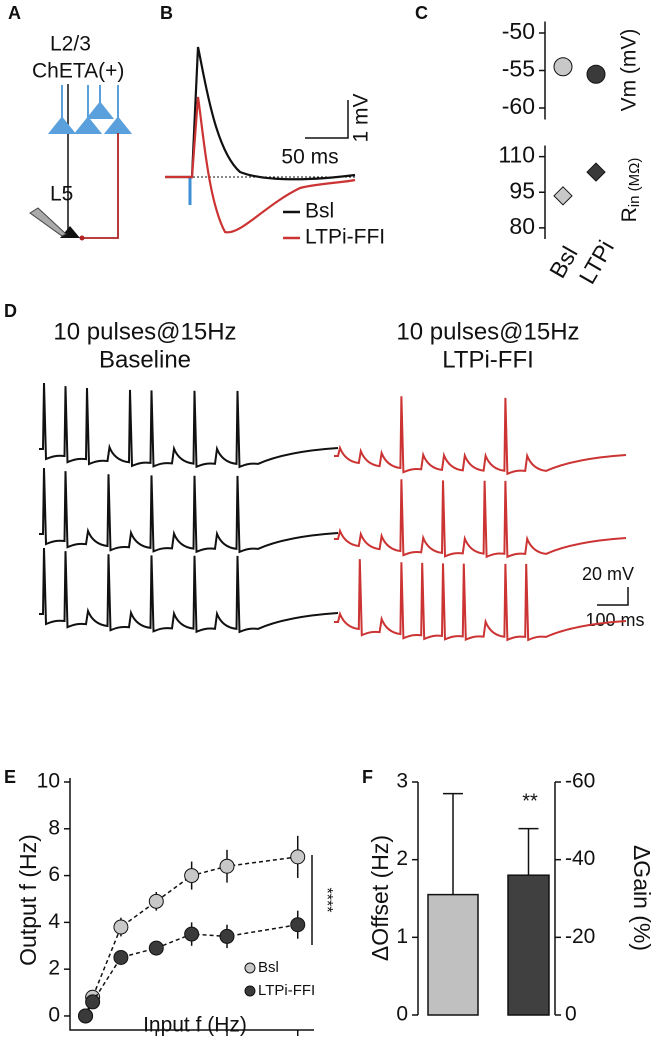 This screenshot has height=1040, width=660. Describe the element at coordinates (522, 226) in the screenshot. I see `y-tick-label: 80` at that location.